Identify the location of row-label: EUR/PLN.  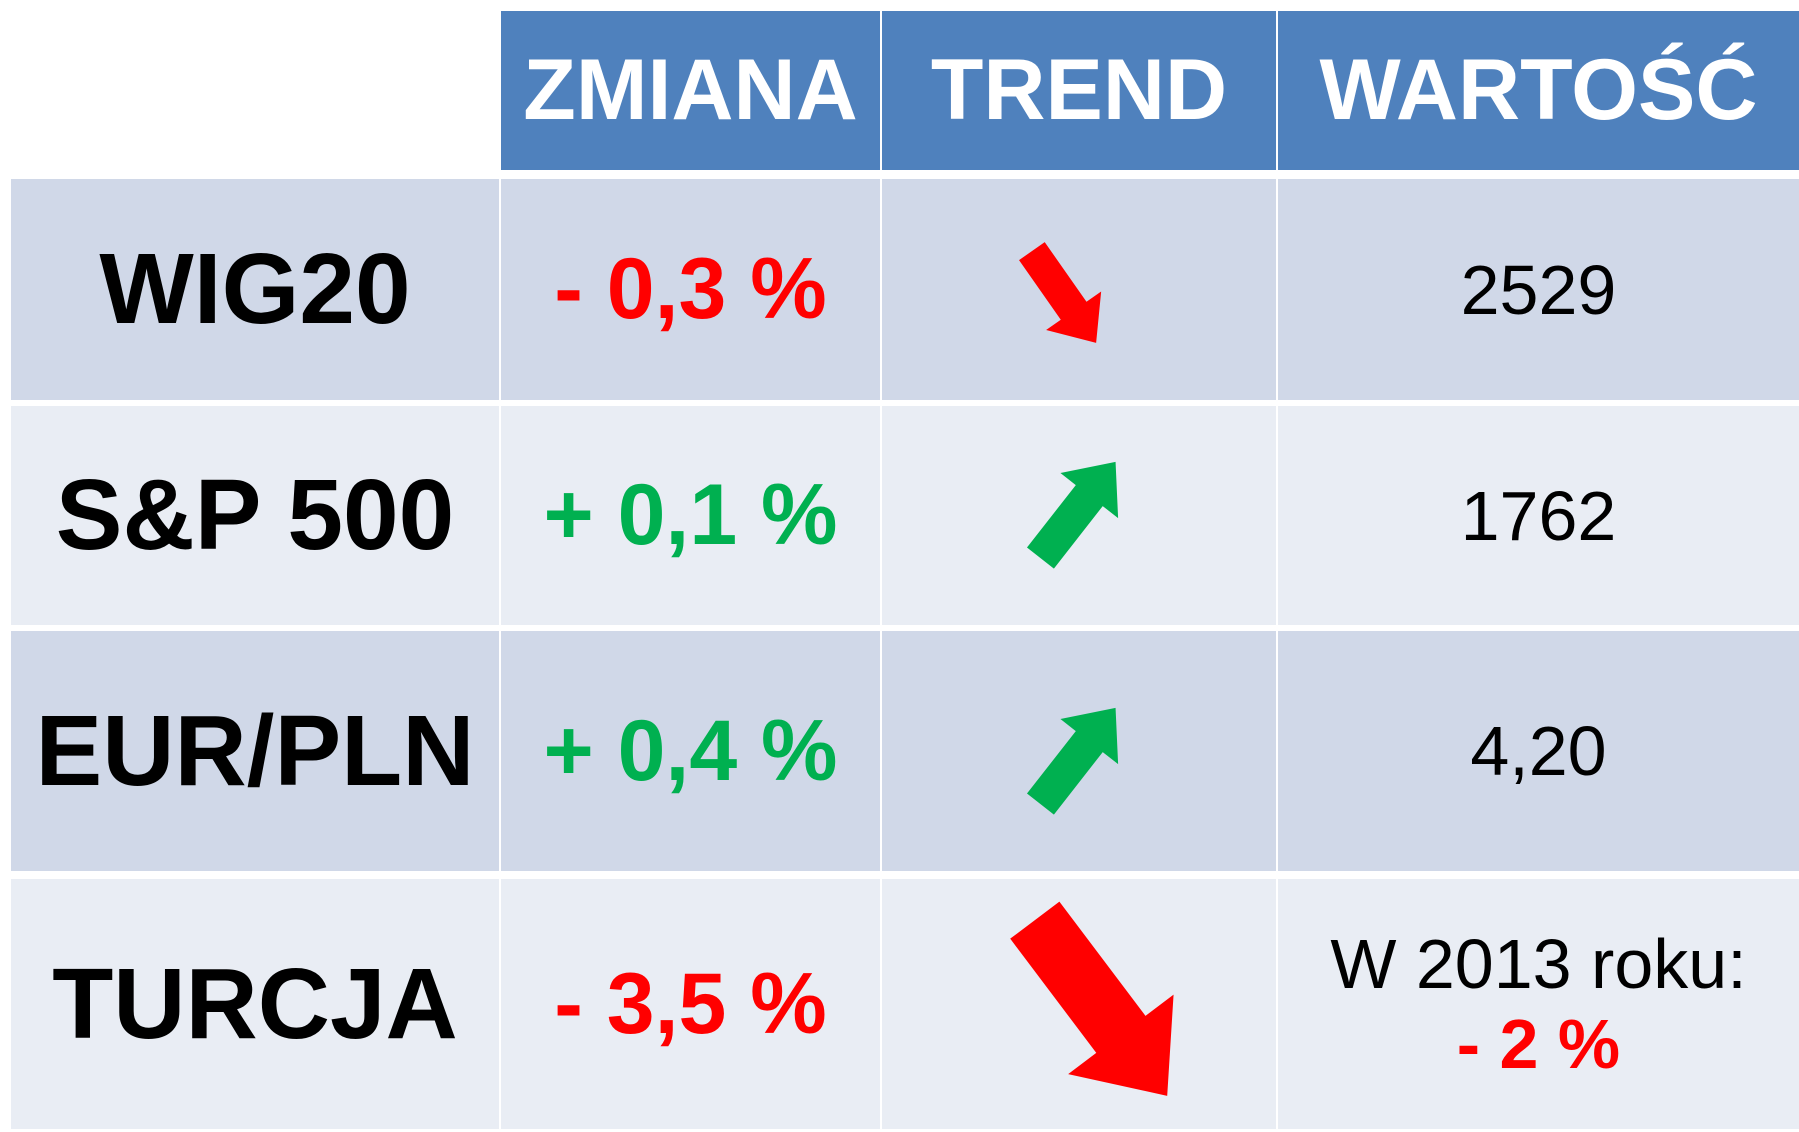
(255, 750).